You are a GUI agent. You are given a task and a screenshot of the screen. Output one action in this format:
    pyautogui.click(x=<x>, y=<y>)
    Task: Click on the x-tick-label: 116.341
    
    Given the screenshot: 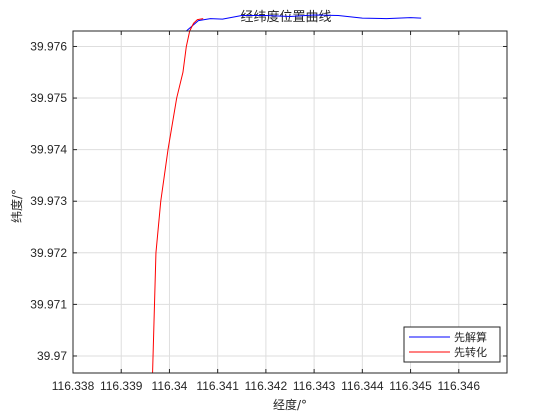 What is the action you would take?
    pyautogui.click(x=217, y=386)
    